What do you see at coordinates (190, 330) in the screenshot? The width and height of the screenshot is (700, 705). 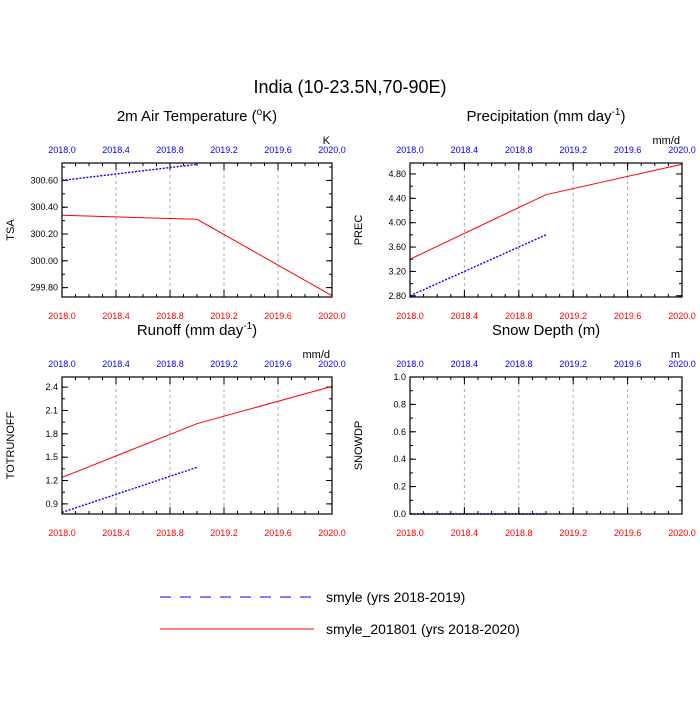 I see `panel-title-text: Runoff (mm day` at bounding box center [190, 330].